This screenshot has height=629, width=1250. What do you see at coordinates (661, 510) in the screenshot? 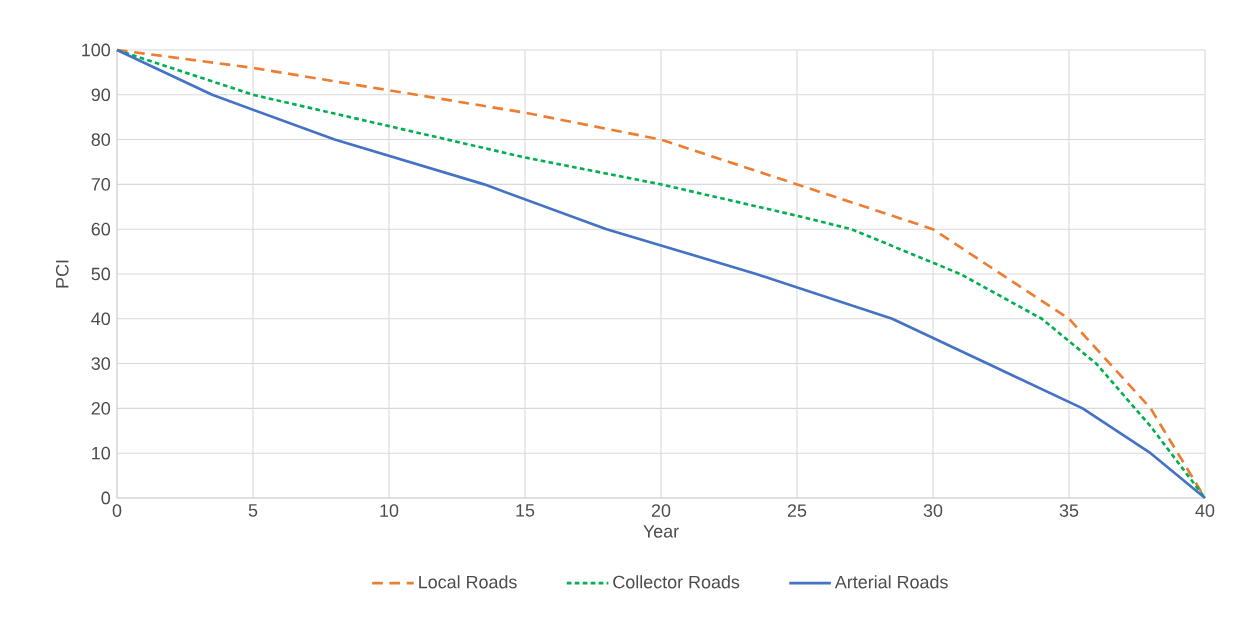
I see `x-tick-label: 20` at bounding box center [661, 510].